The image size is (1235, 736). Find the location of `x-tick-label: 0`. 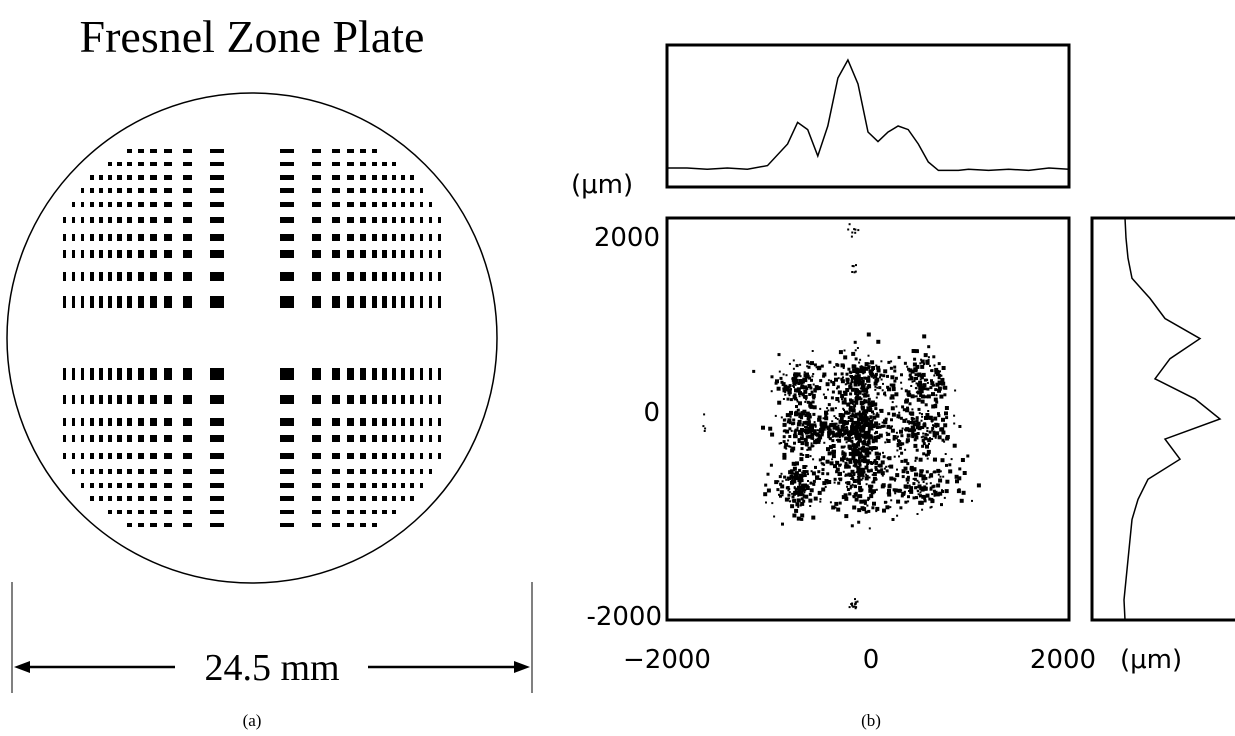

x-tick-label: 0 is located at coordinates (871, 660).